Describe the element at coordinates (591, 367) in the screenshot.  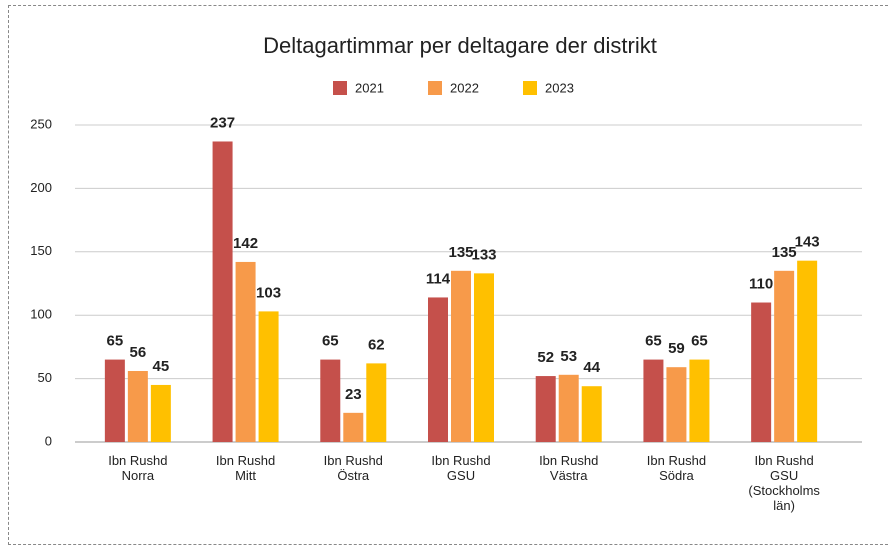
I see `data-label: 44` at that location.